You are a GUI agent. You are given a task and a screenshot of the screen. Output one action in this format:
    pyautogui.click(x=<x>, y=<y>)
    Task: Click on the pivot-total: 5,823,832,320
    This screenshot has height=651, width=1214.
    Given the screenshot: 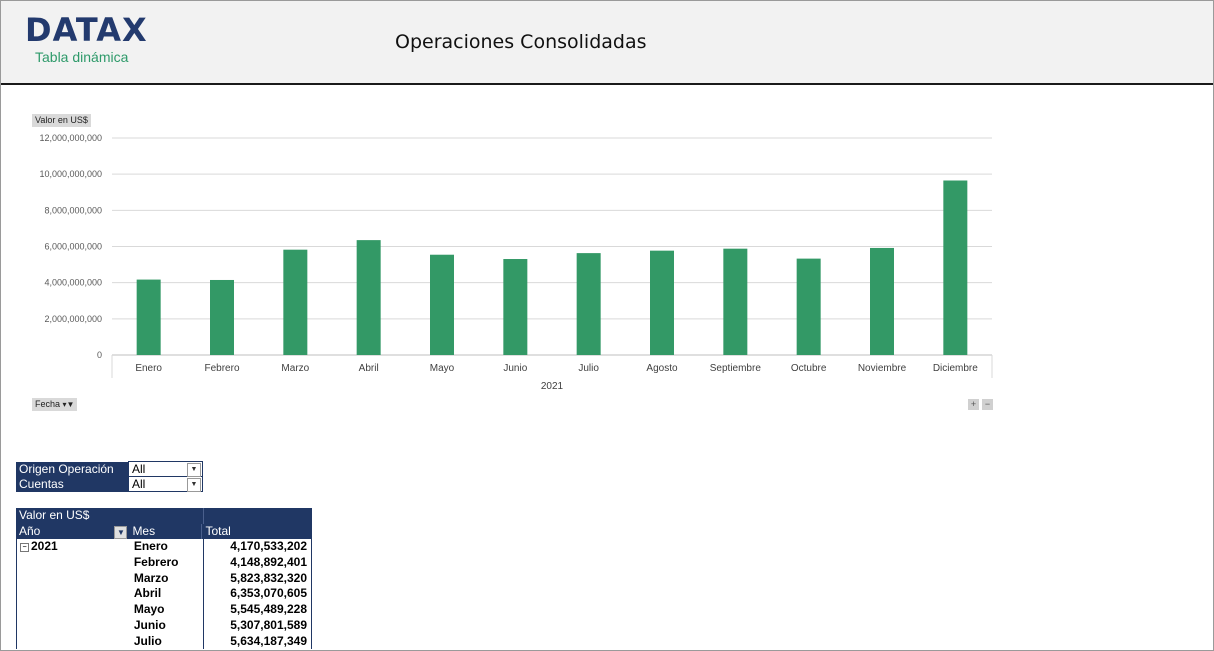 What is the action you would take?
    pyautogui.click(x=257, y=578)
    